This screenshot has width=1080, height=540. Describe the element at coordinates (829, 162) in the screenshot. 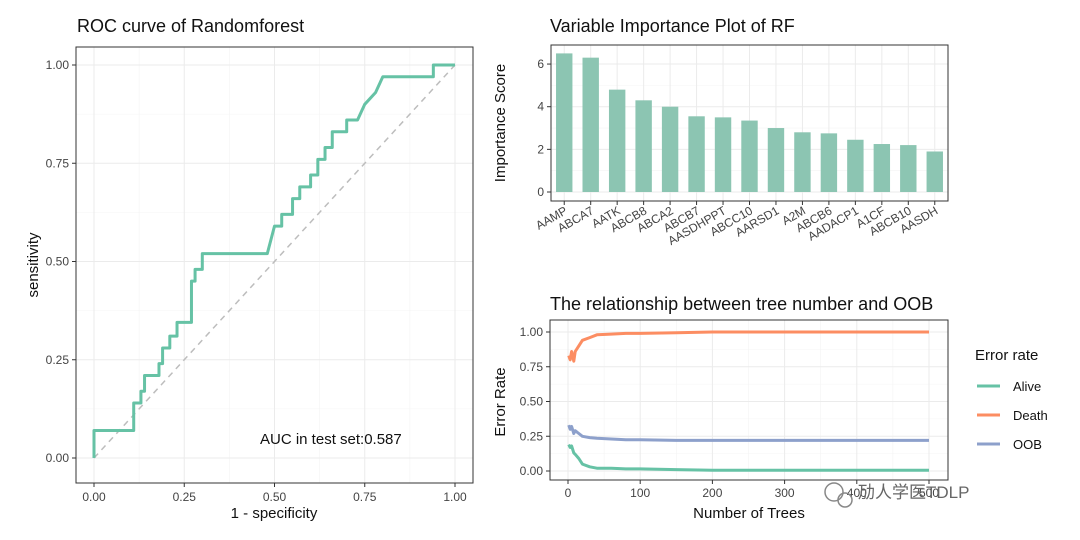

I see `importance-bar-abcb6` at that location.